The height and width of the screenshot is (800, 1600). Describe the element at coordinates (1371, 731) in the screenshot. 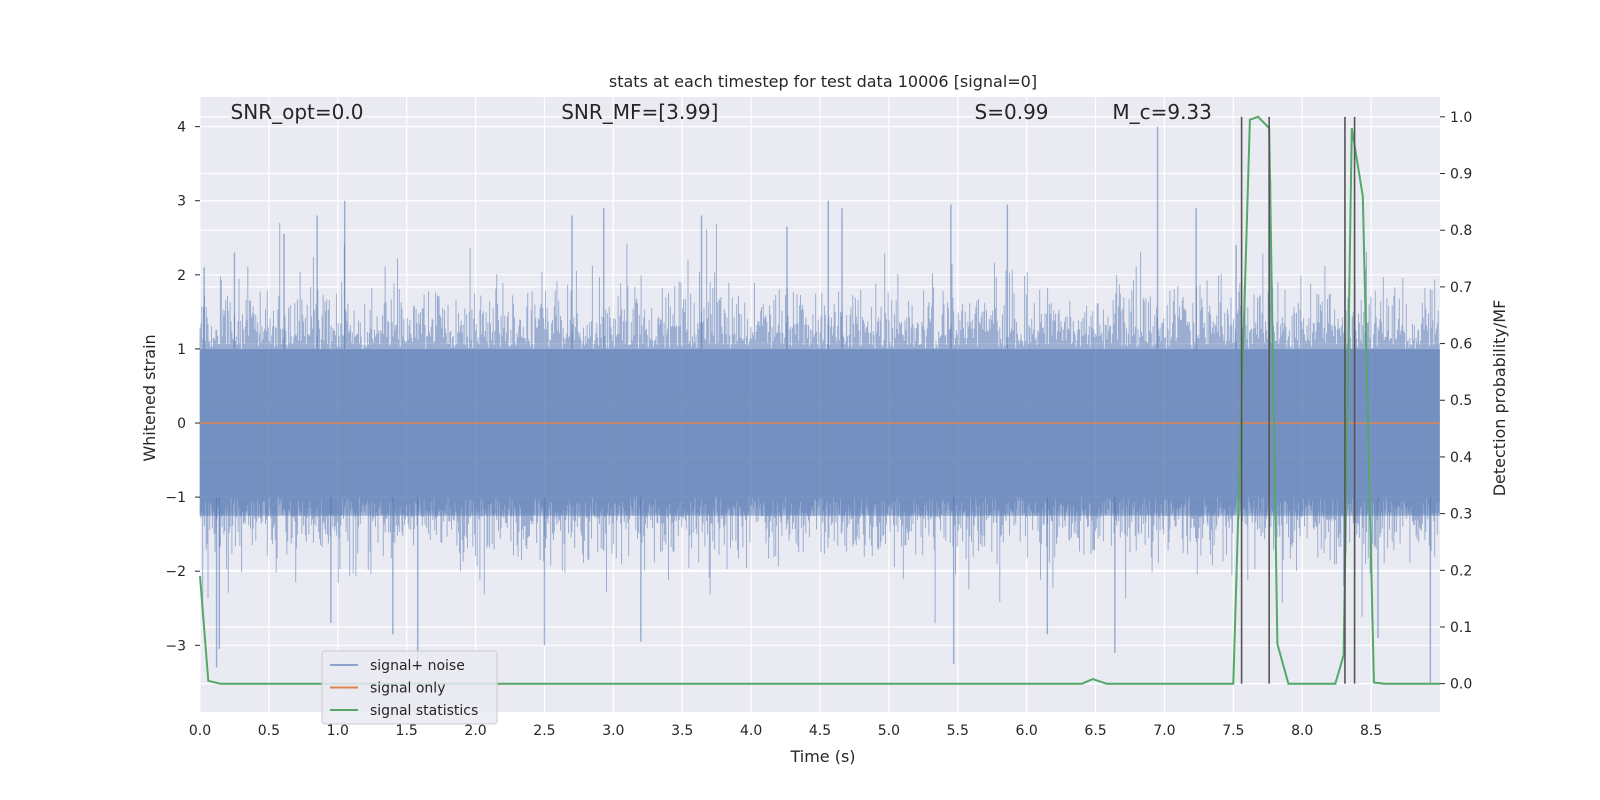

I see `x-tick-label: 8.5` at that location.